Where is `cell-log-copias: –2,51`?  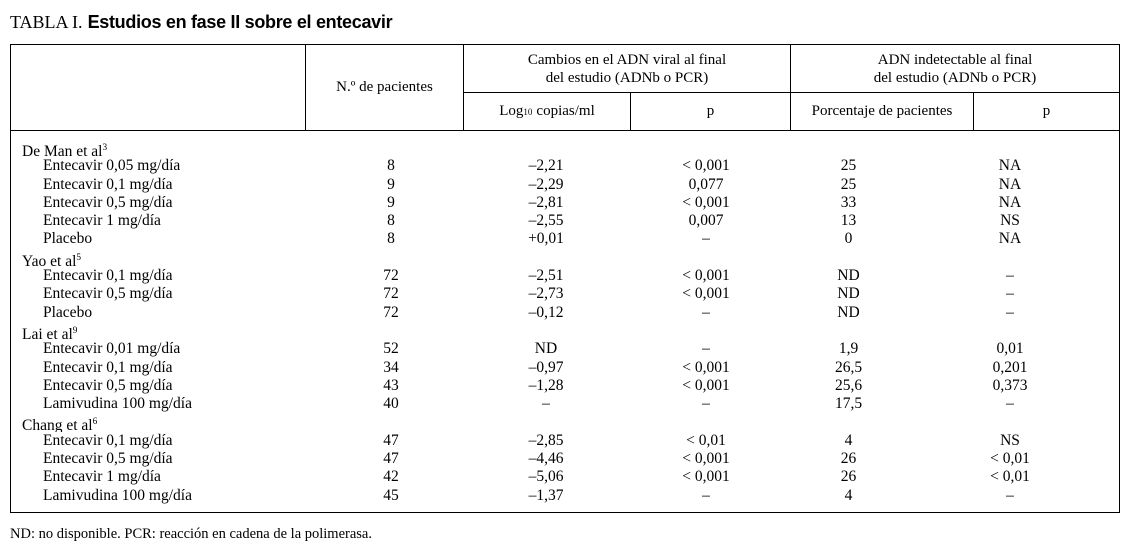
cell-log-copias: –2,51 is located at coordinates (546, 276).